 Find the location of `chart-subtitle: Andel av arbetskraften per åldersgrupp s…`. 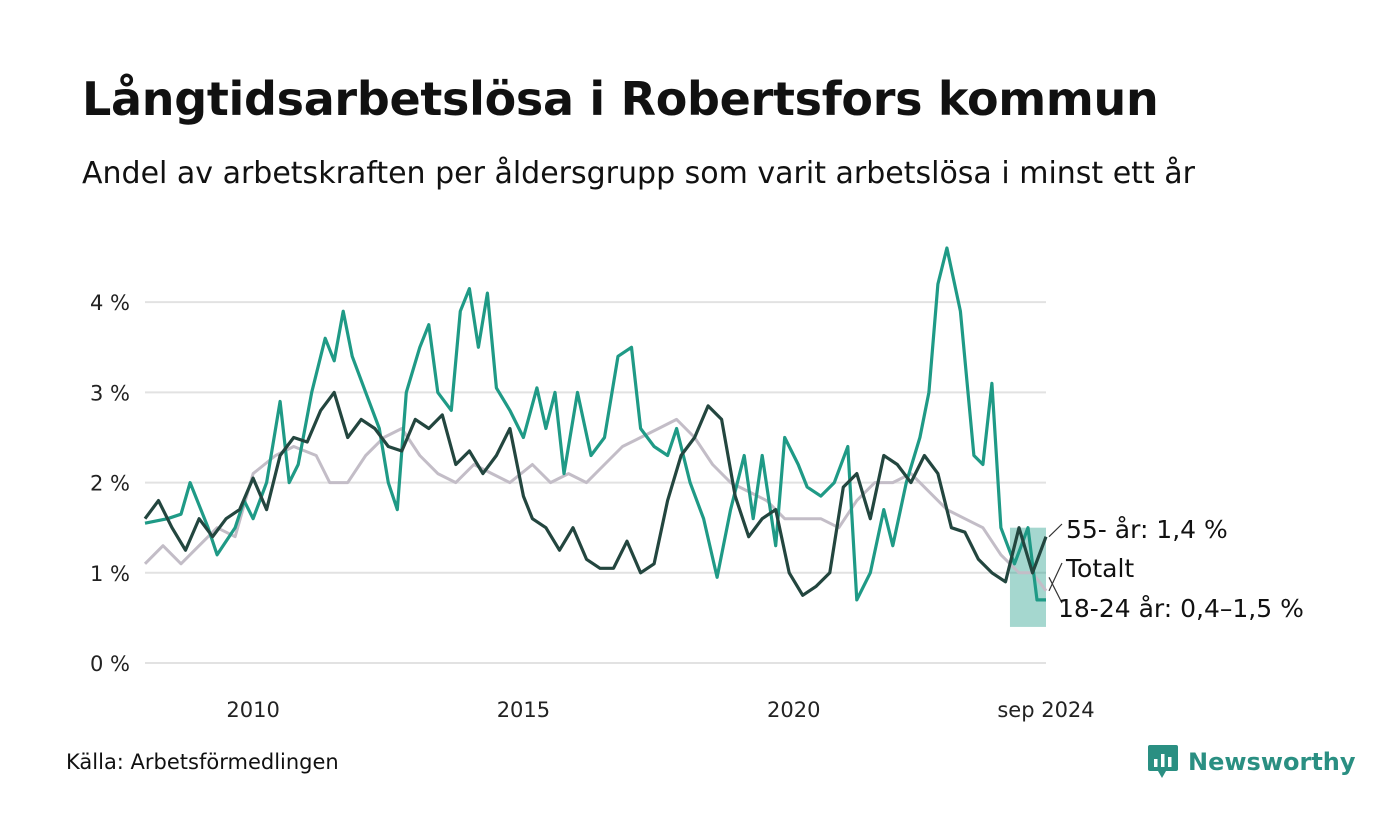

chart-subtitle: Andel av arbetskraften per åldersgrupp s… is located at coordinates (638, 173).